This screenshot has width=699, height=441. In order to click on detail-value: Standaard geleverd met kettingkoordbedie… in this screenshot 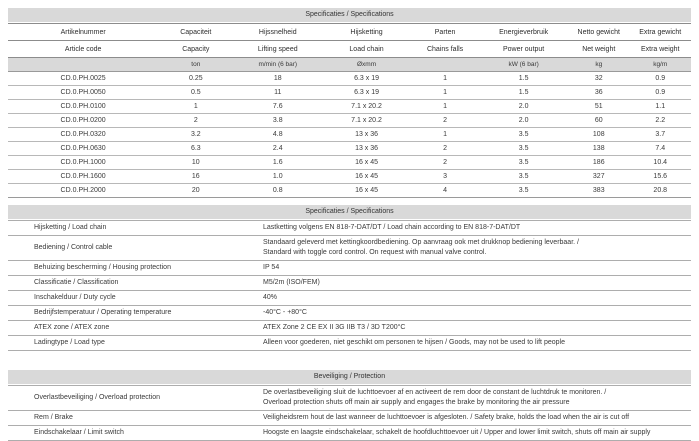, I will do `click(477, 248)`.